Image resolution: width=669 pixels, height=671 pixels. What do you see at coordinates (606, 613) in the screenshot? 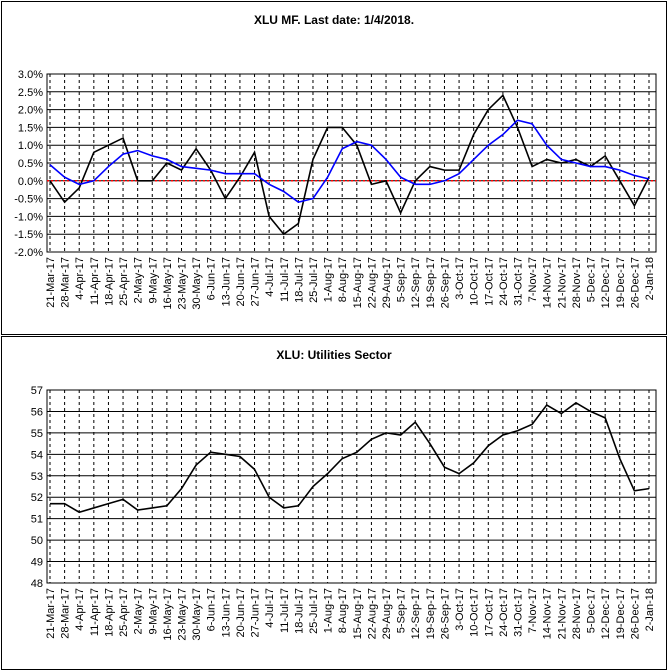
I see `x-tick-label: 12-Dec-17` at bounding box center [606, 613].